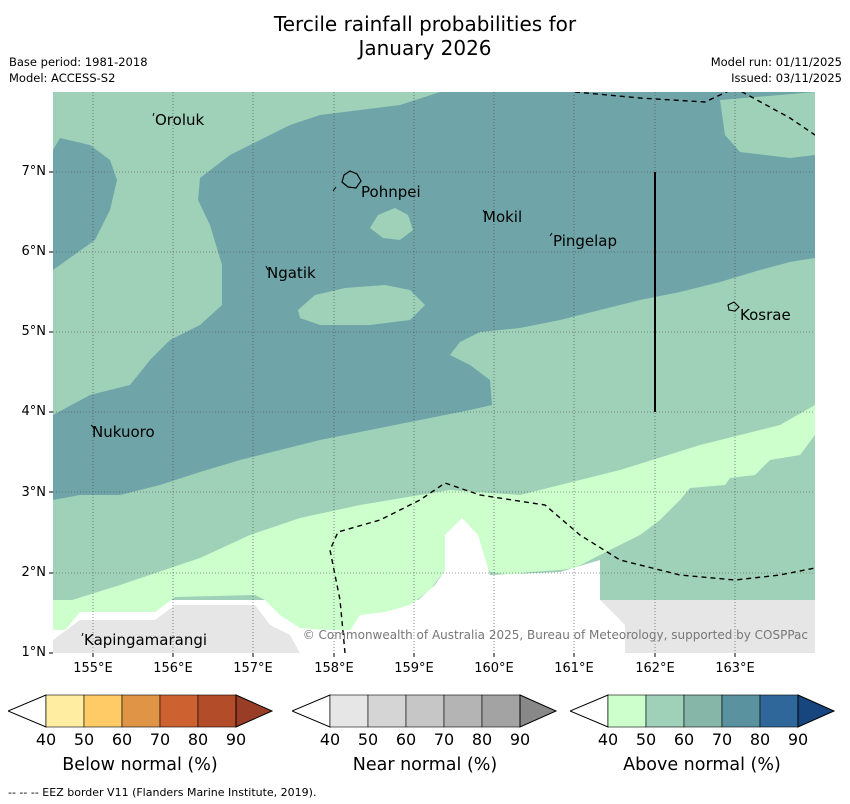 Image resolution: width=850 pixels, height=804 pixels. Describe the element at coordinates (34, 652) in the screenshot. I see `lat-label-1n: 1°N` at that location.